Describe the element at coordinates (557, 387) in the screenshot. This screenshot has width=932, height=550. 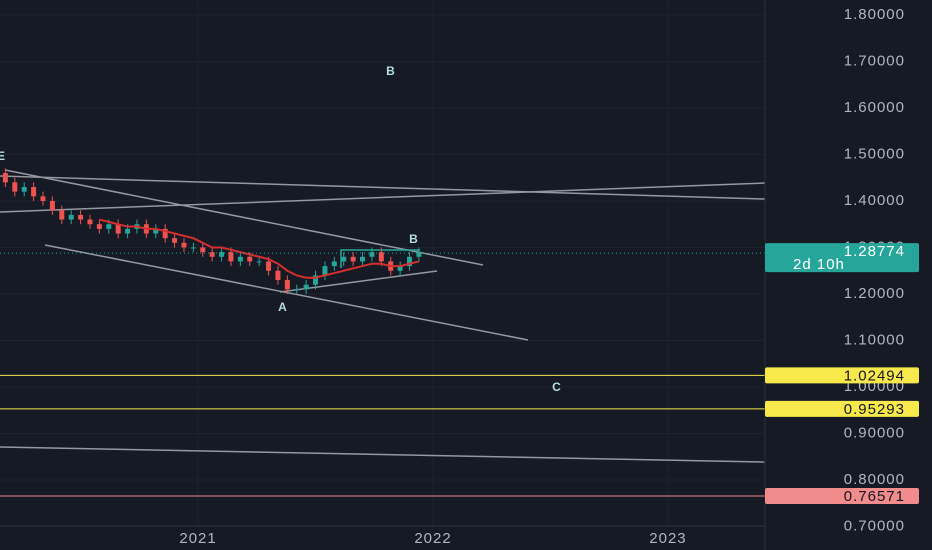
I see `wave-label: C` at that location.